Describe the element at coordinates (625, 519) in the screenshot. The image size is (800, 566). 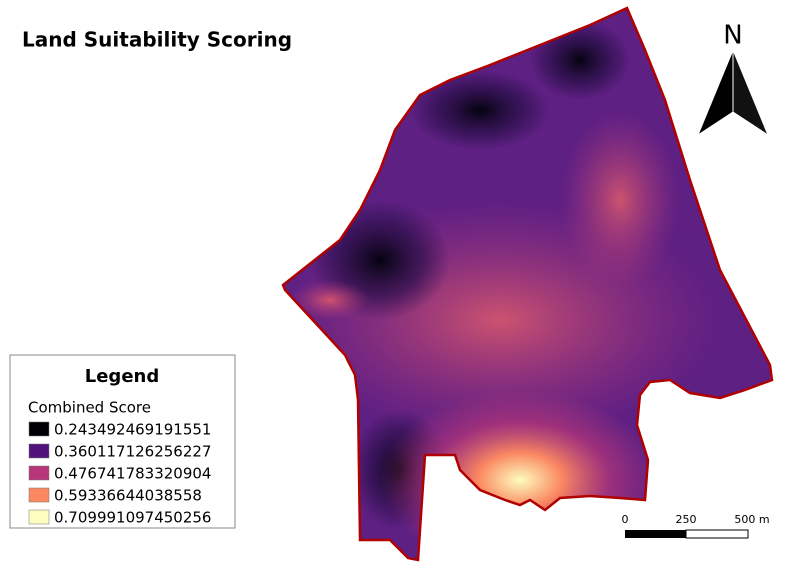
I see `scale-label: 0` at that location.